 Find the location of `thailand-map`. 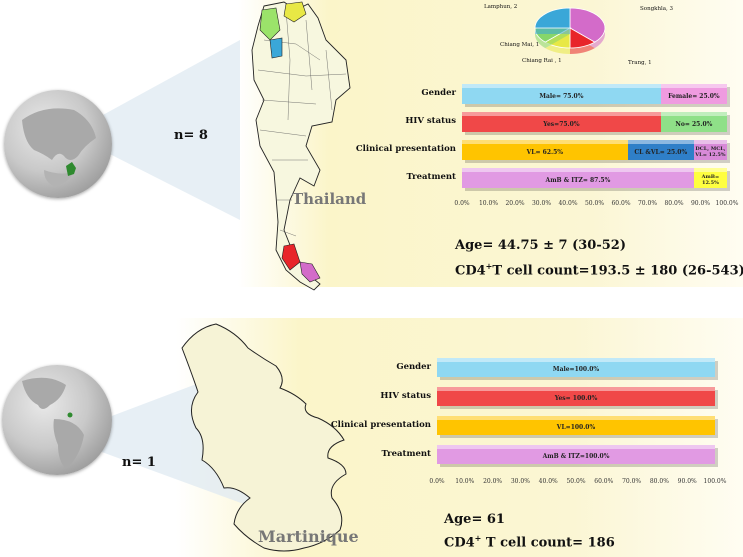

thailand-map is located at coordinates (301, 146).